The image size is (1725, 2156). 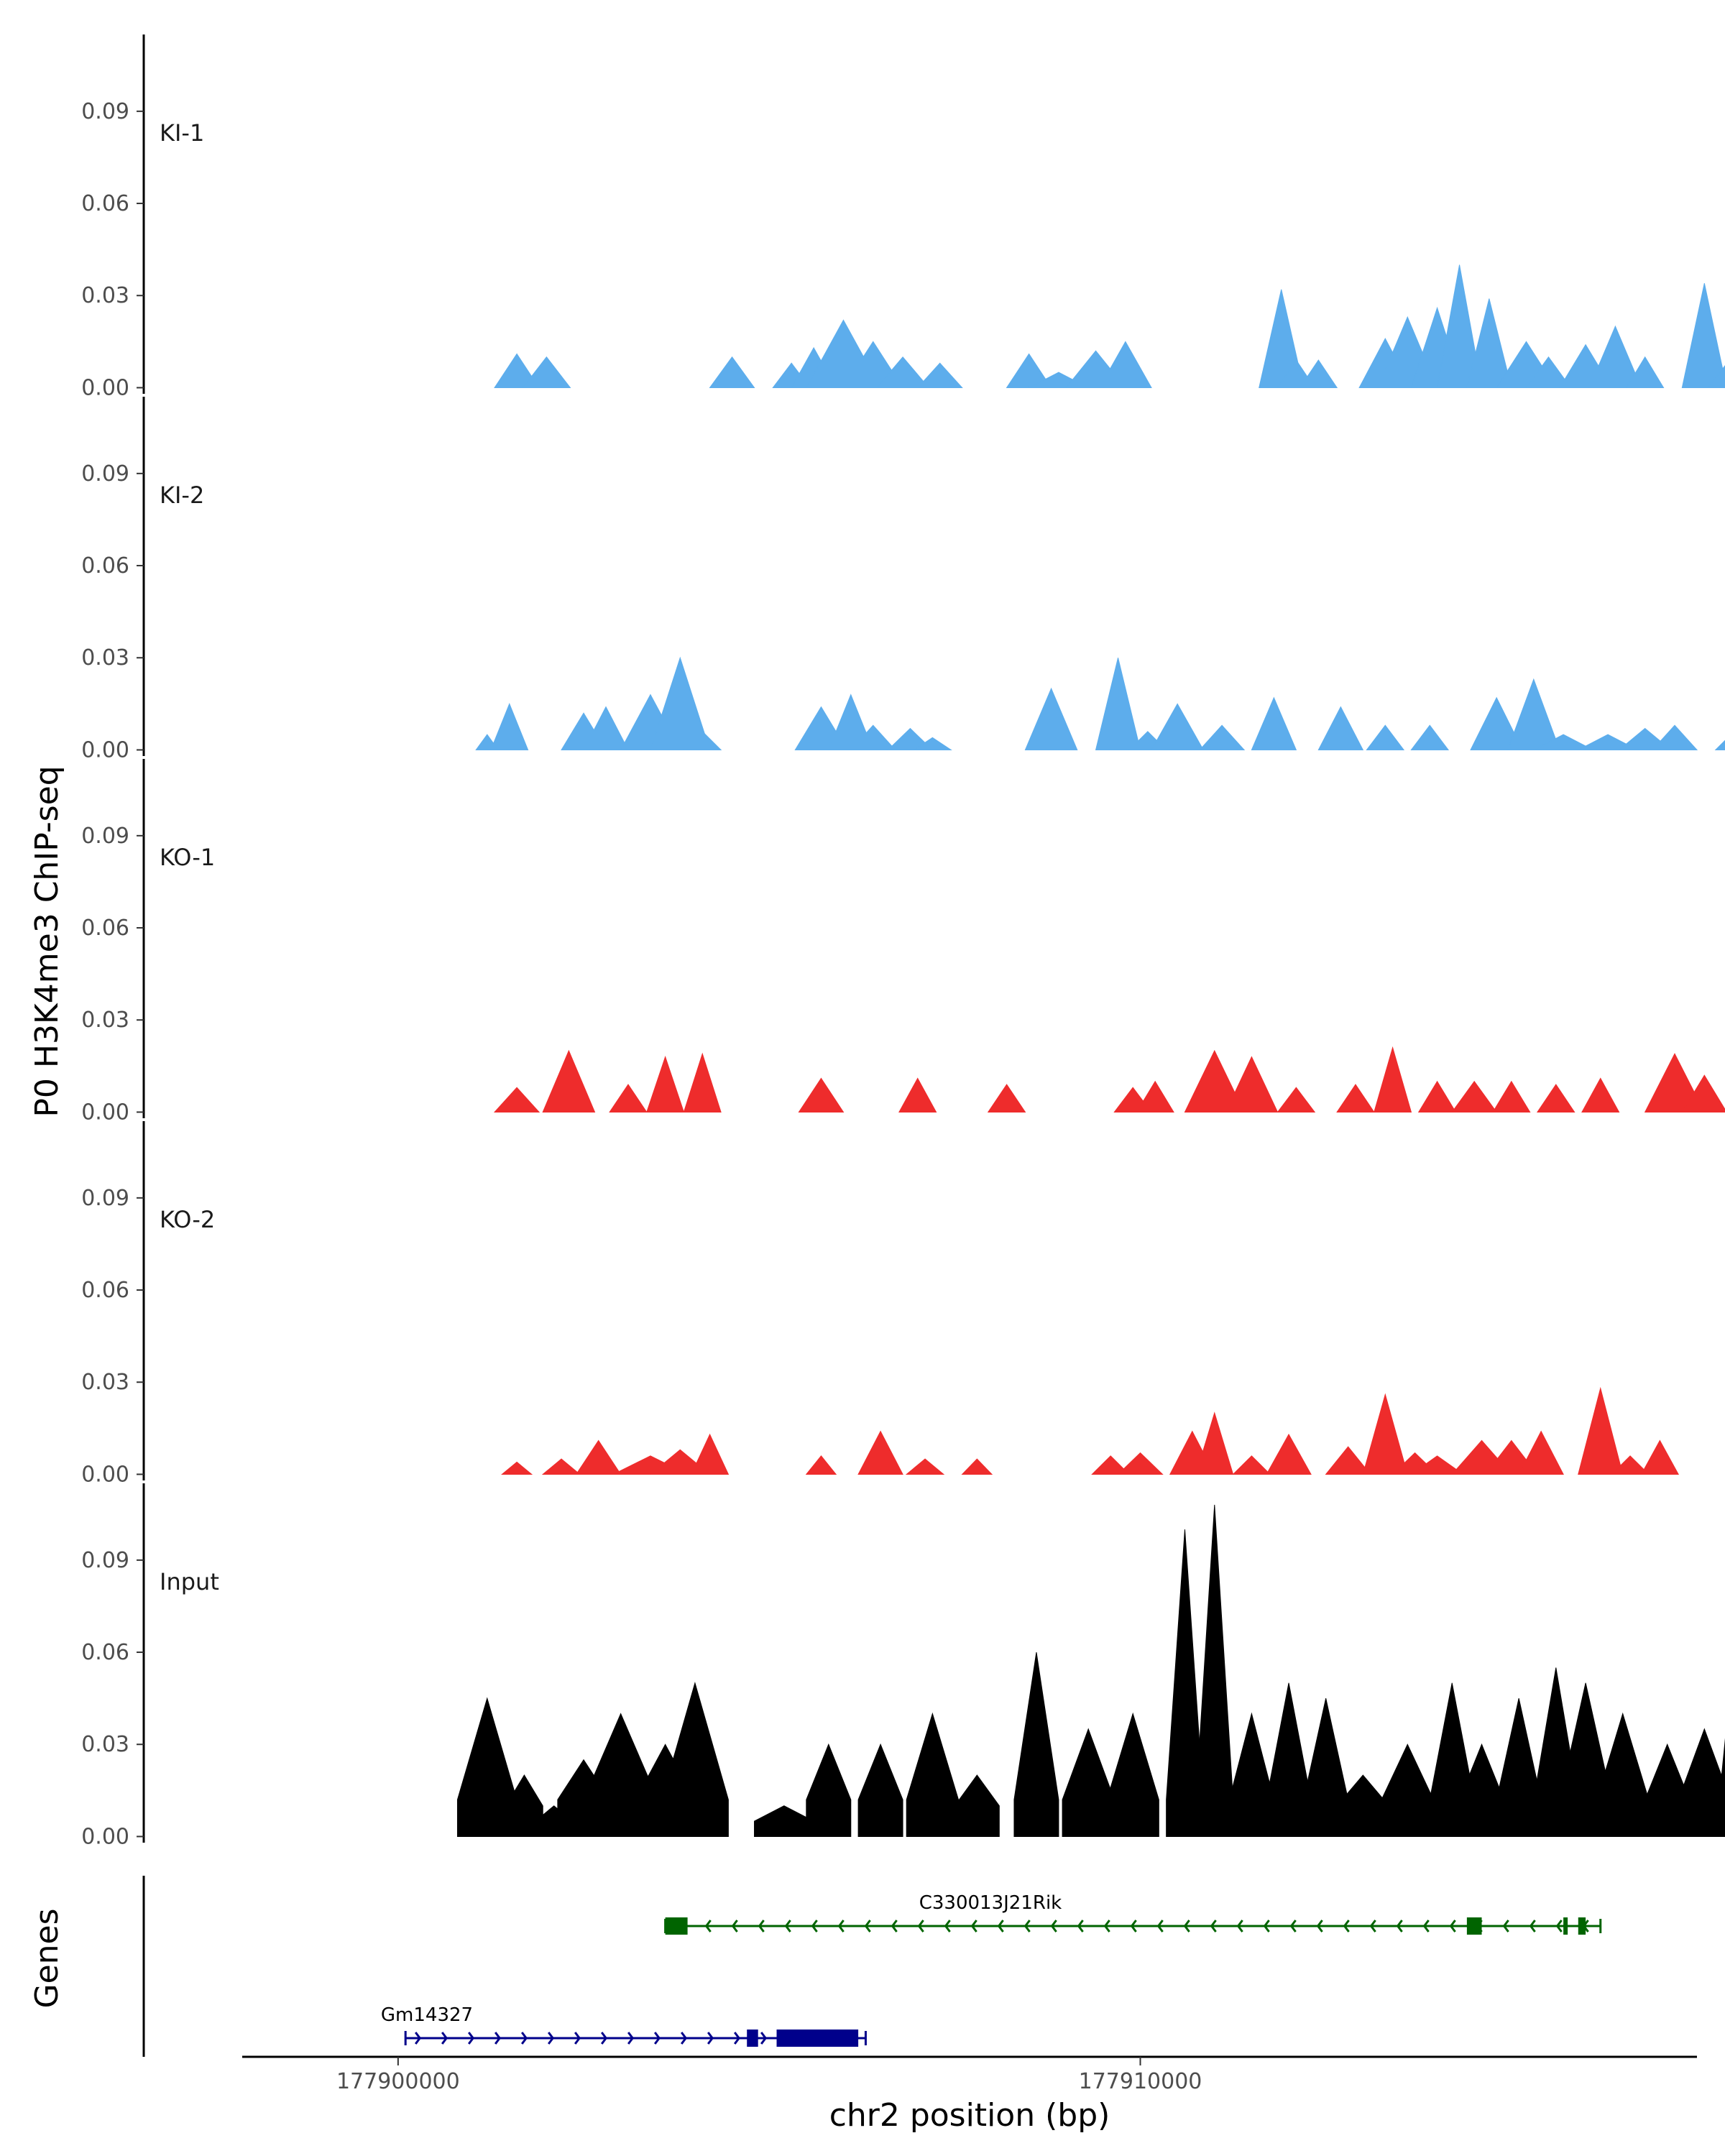 What do you see at coordinates (398, 2082) in the screenshot?
I see `x-tick-label: 177900000` at bounding box center [398, 2082].